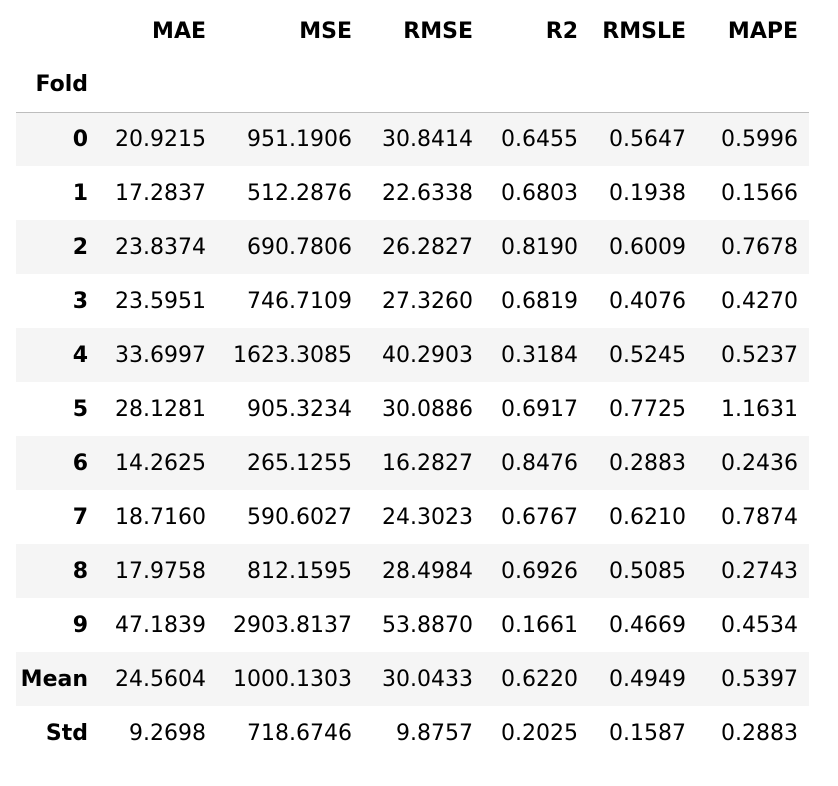 This screenshot has height=786, width=838. I want to click on cell-mse: 812.1595, so click(299, 571).